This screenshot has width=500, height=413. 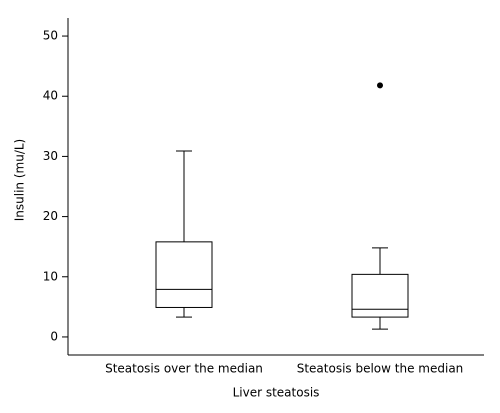 I want to click on outlier, so click(x=380, y=85).